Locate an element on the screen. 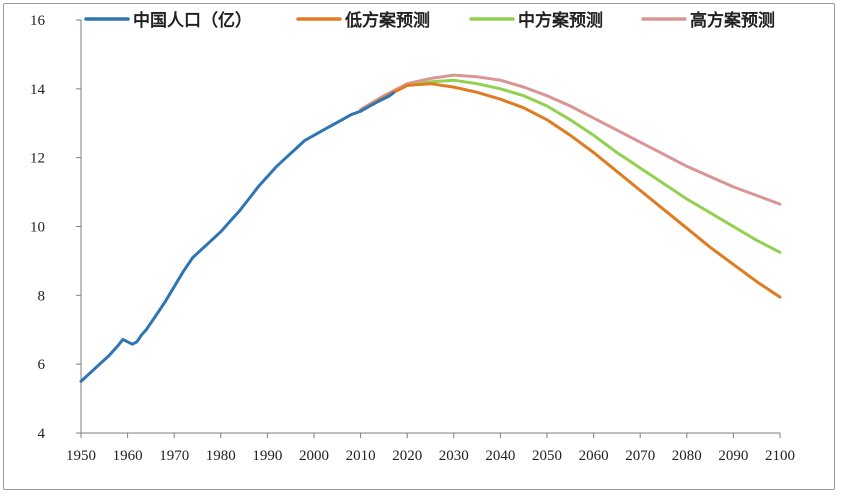 This screenshot has width=841, height=496. x-tick-label: 2010 is located at coordinates (361, 456).